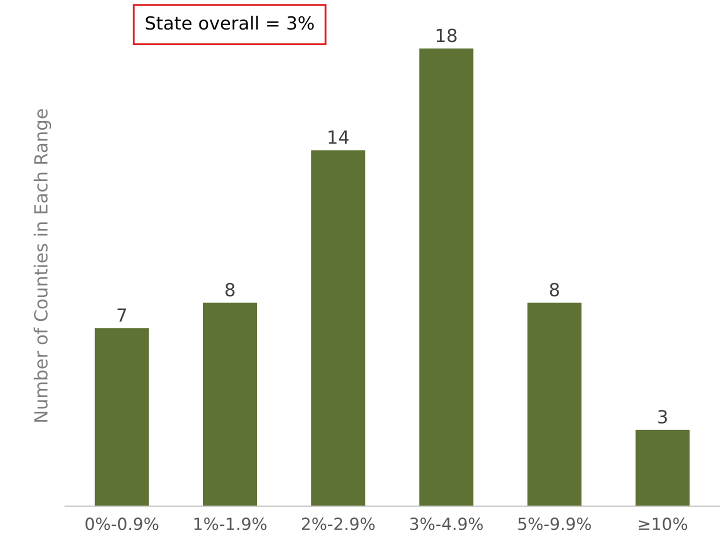 This screenshot has width=723, height=546. I want to click on data-label: 7, so click(122, 315).